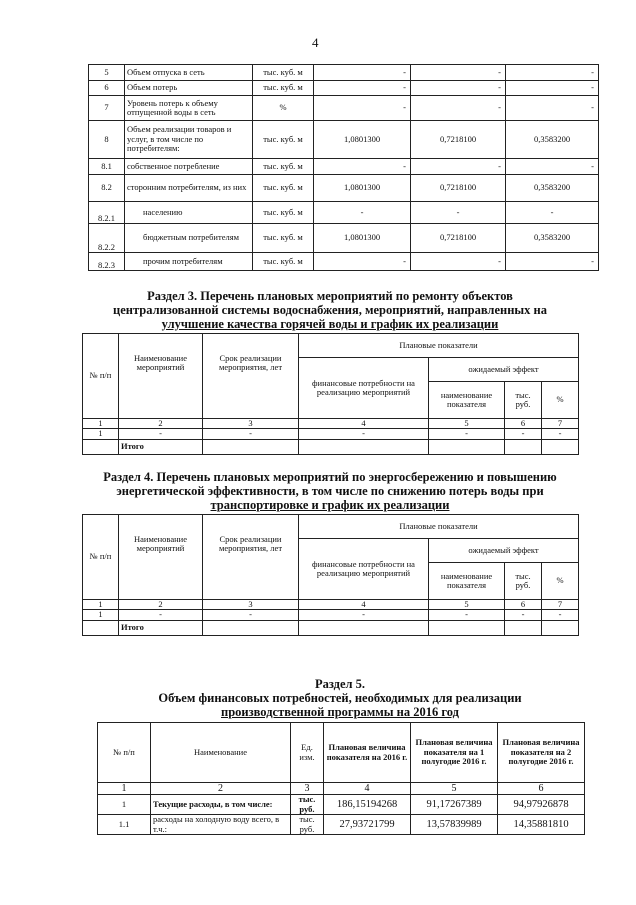 The width and height of the screenshot is (636, 905). What do you see at coordinates (343, 88) in the screenshot?
I see `table-row: 6 Объем потерь тыс. куб. м ---` at bounding box center [343, 88].